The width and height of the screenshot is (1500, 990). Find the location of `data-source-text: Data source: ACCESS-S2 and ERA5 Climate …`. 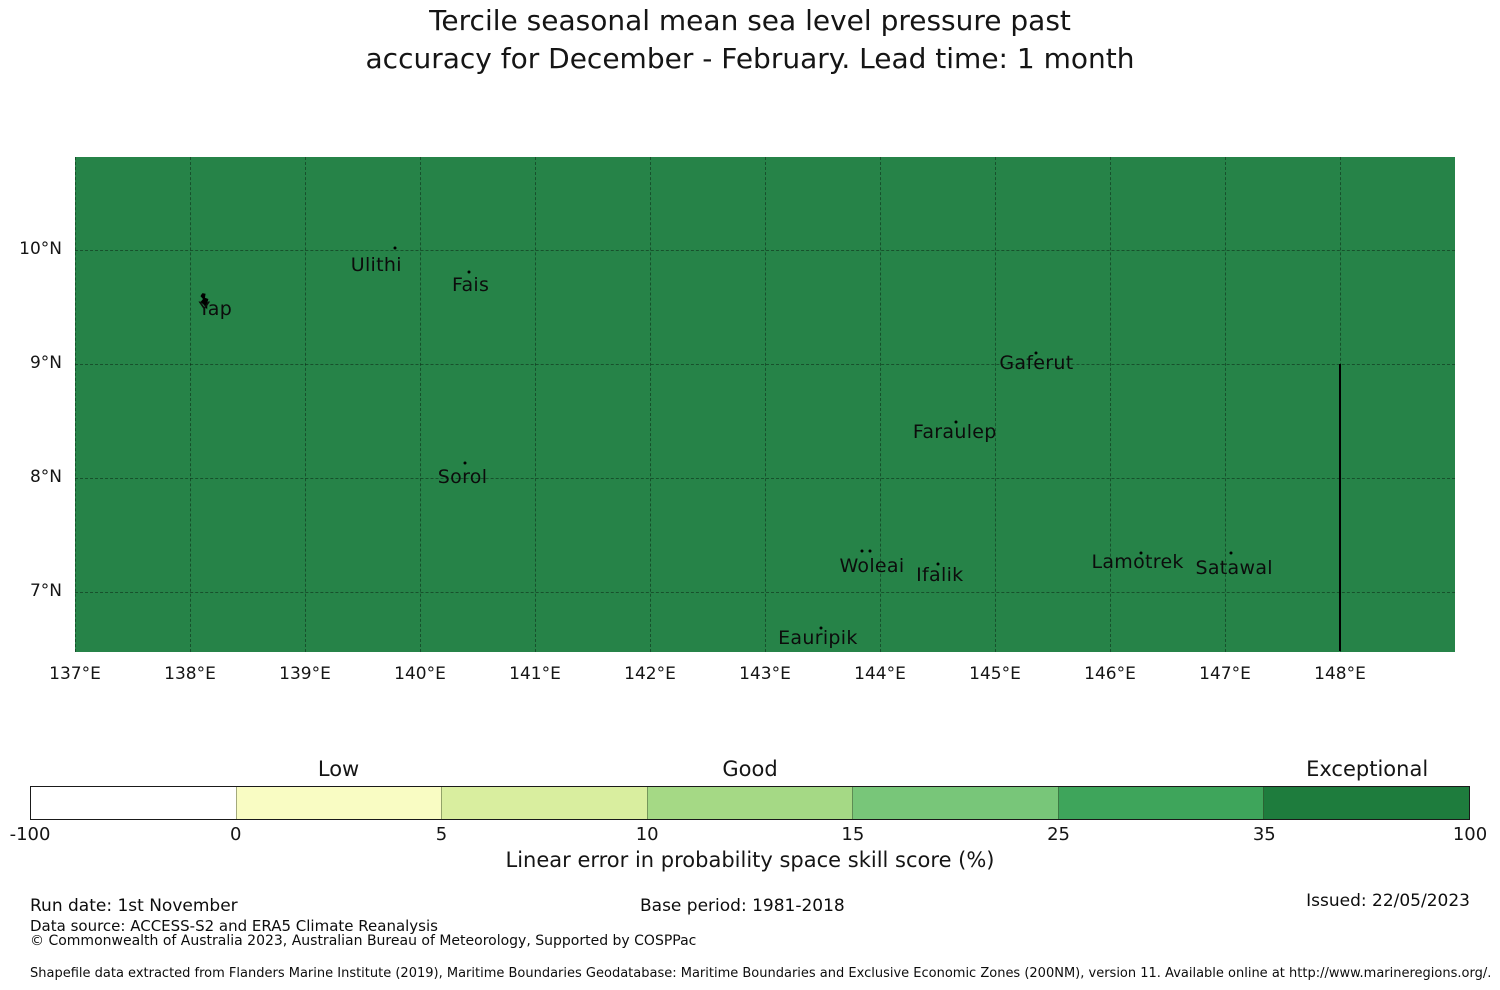

data-source-text: Data source: ACCESS-S2 and ERA5 Climate … is located at coordinates (234, 926).